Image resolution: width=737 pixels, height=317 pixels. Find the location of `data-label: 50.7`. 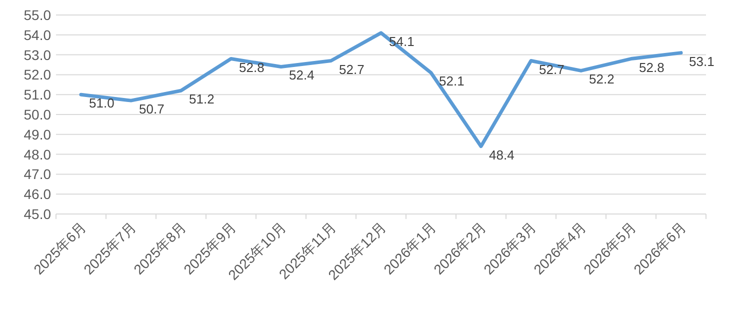

data-label: 50.7 is located at coordinates (151, 109).